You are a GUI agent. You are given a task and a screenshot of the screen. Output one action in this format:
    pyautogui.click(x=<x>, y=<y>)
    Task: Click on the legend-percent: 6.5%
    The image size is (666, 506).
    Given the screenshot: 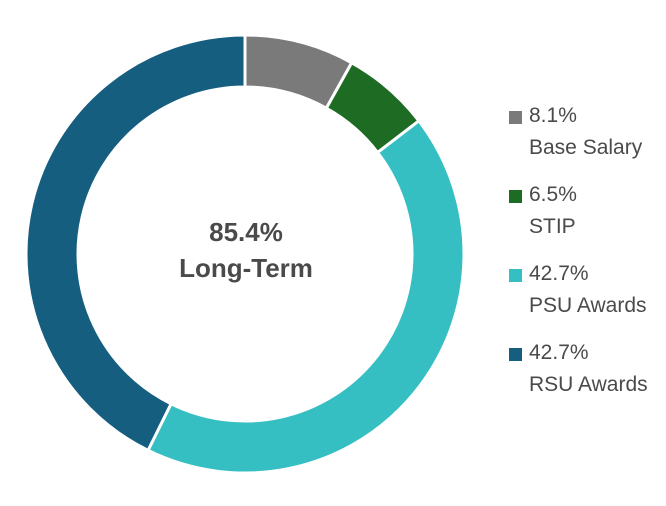 What is the action you would take?
    pyautogui.click(x=553, y=194)
    